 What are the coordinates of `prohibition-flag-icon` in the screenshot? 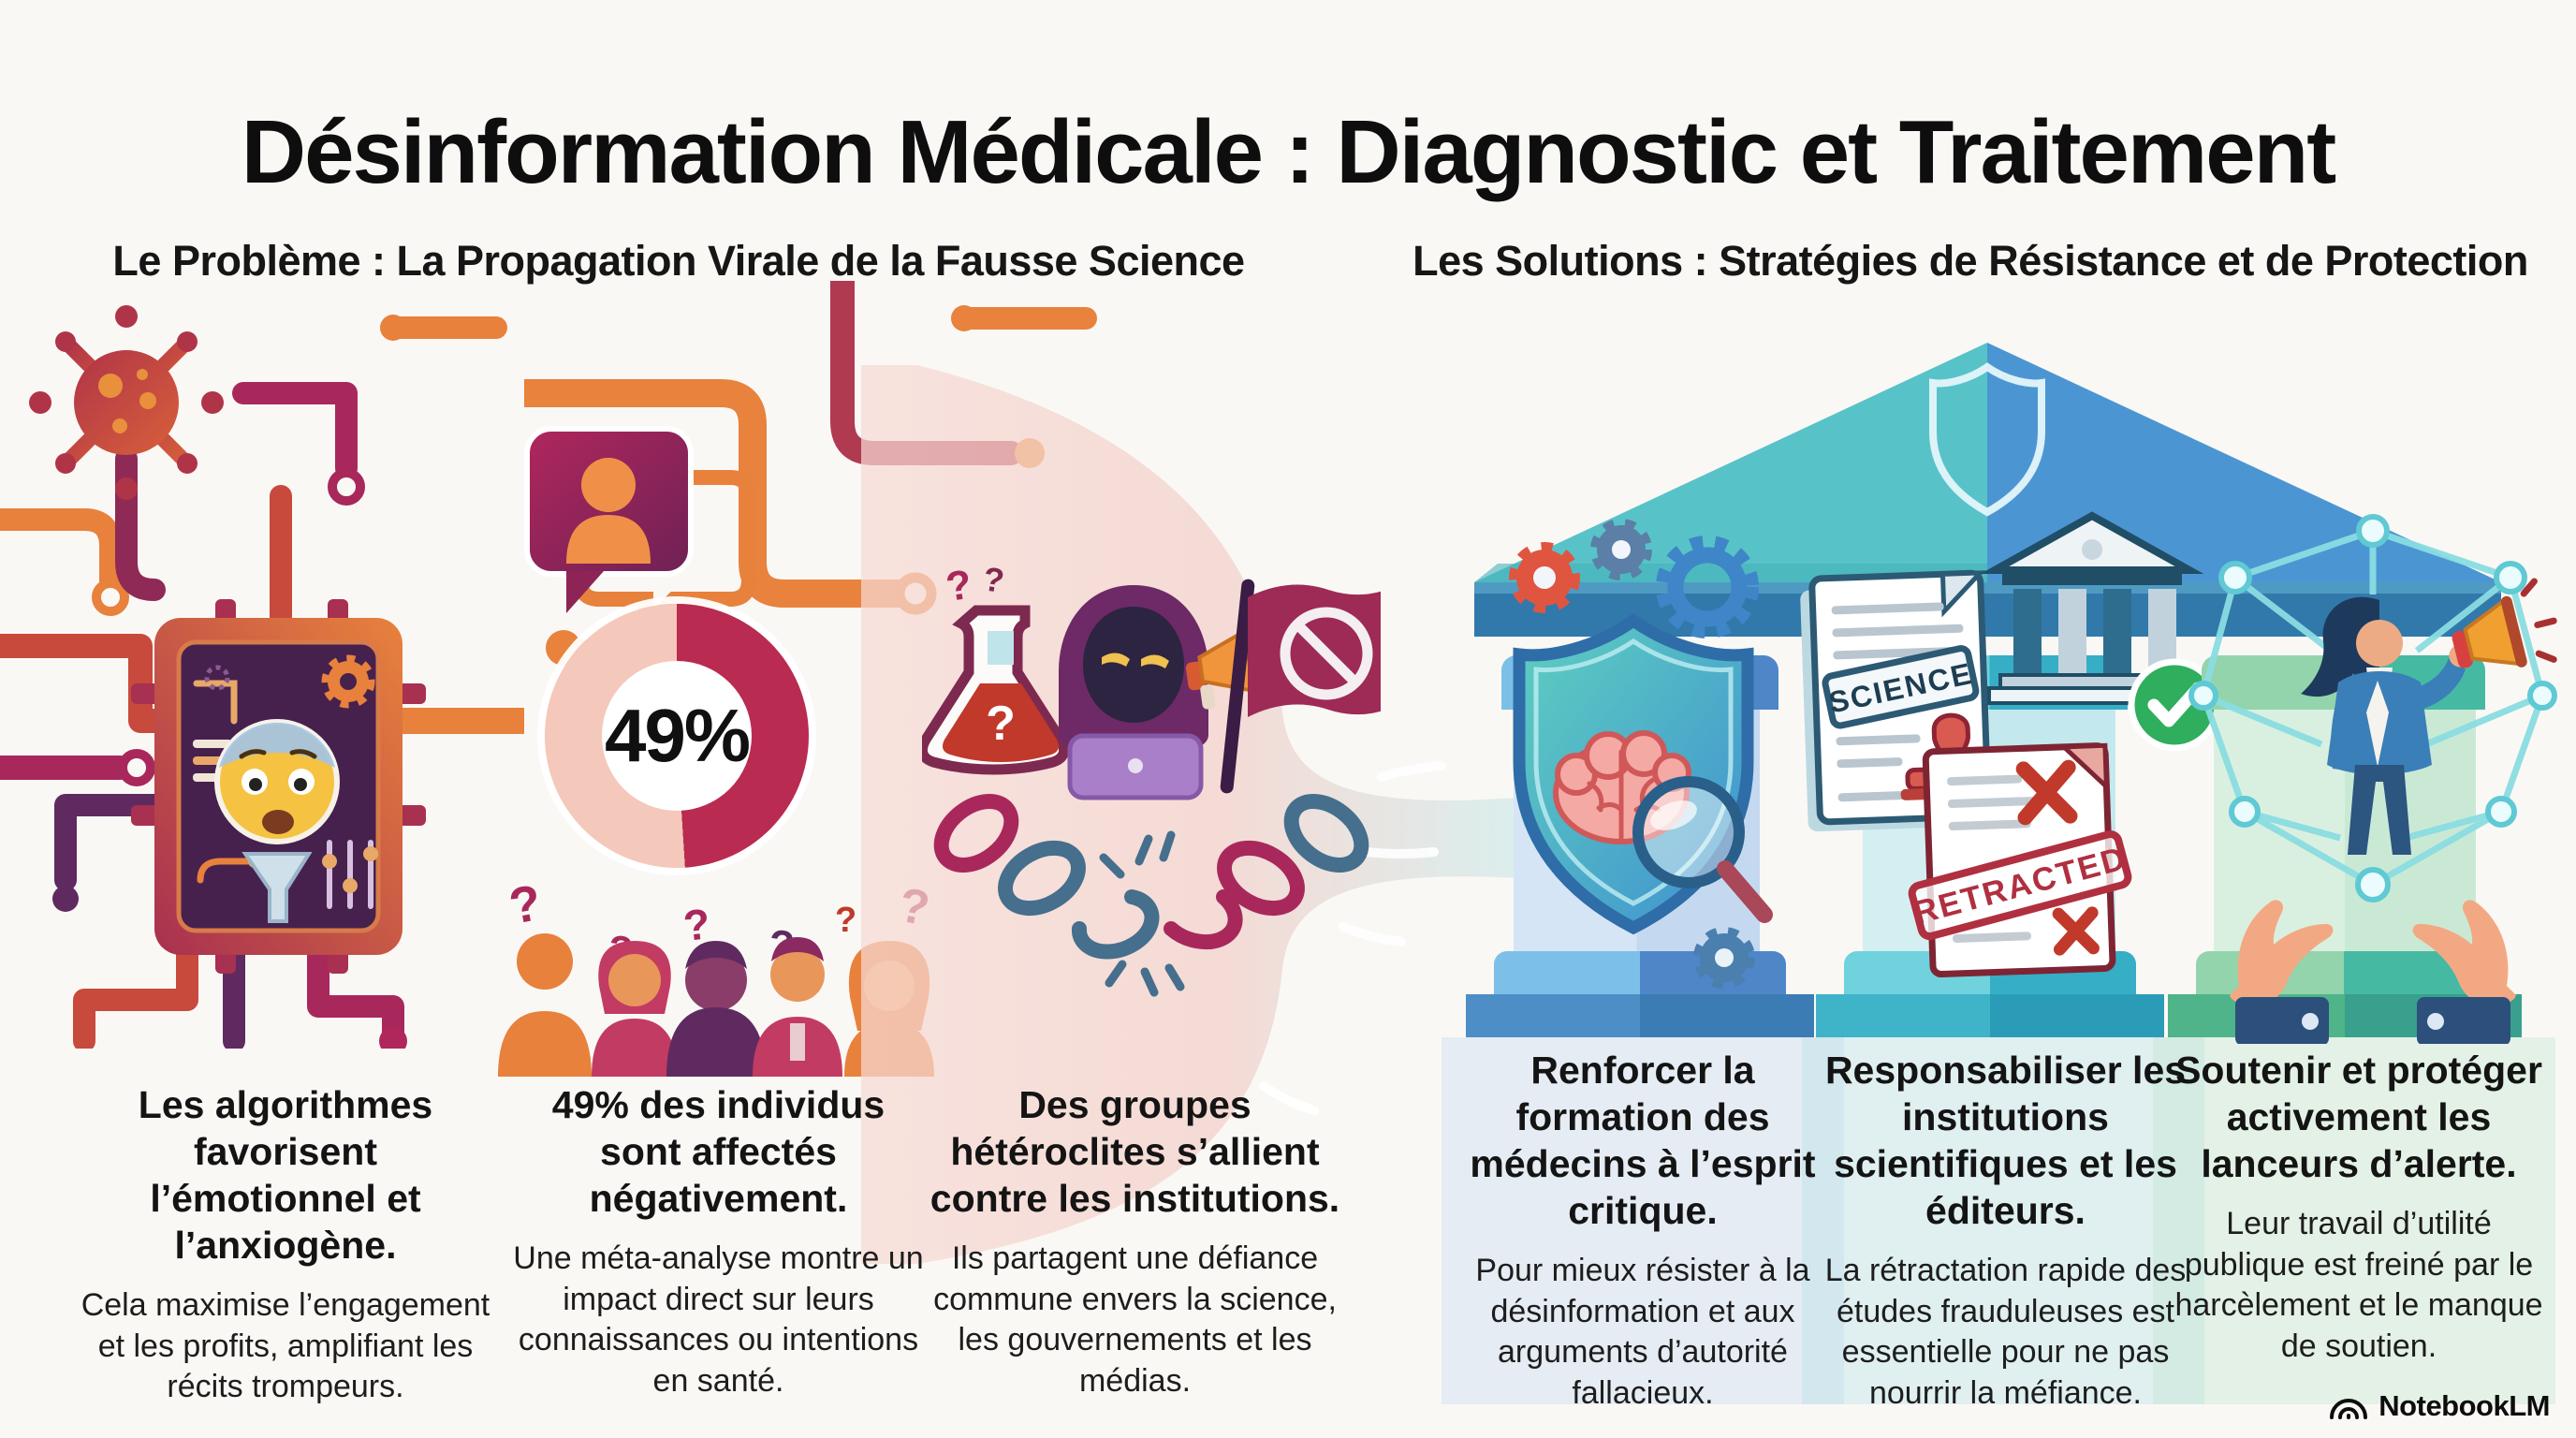 It's located at (1300, 686).